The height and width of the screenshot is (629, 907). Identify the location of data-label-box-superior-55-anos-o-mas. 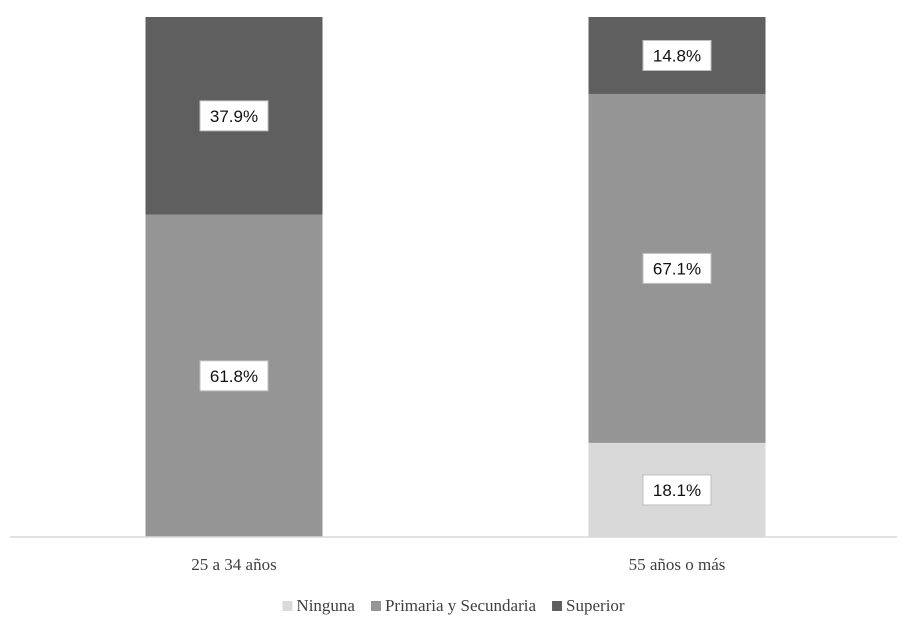
(677, 55).